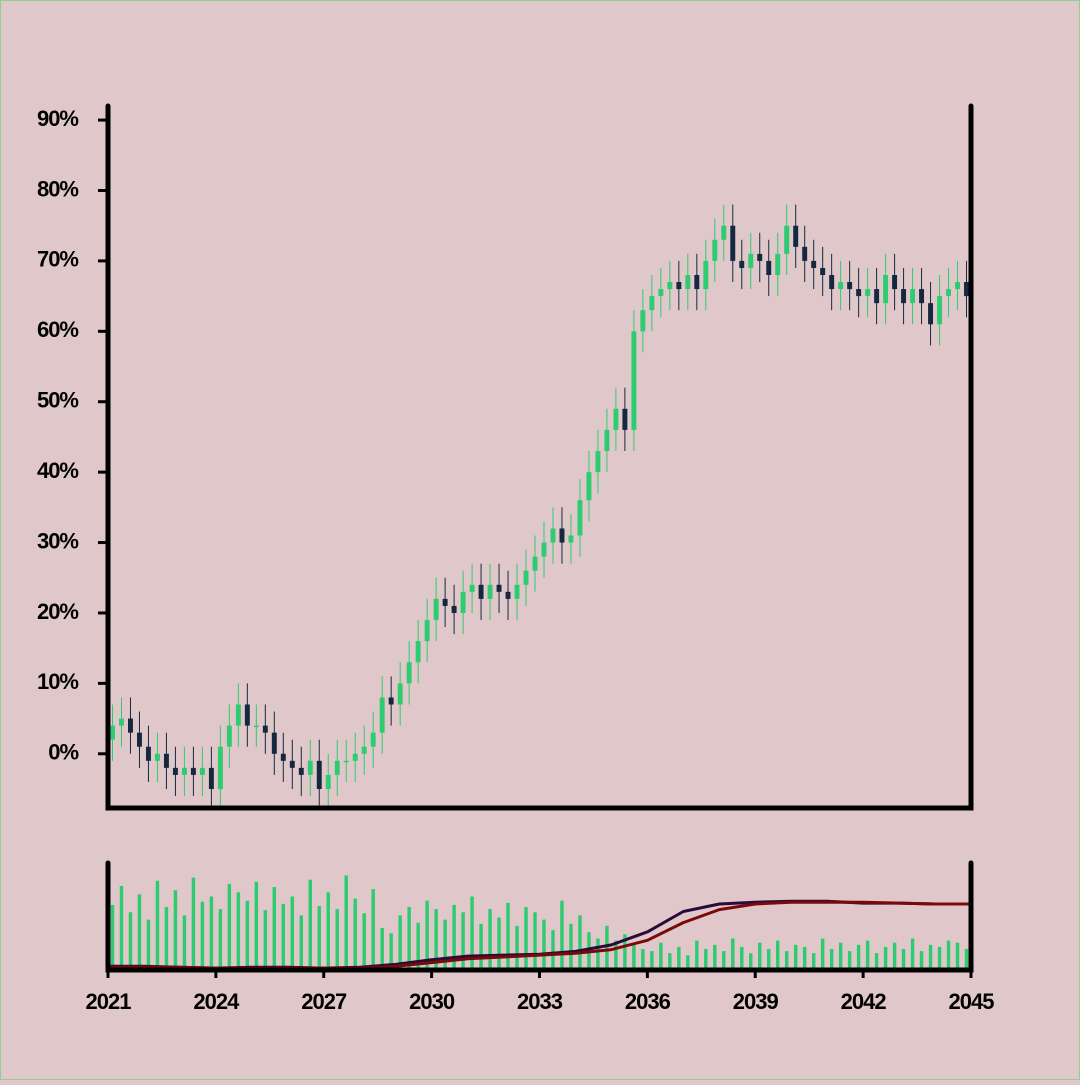  I want to click on y-tick-label: 80%, so click(57, 188).